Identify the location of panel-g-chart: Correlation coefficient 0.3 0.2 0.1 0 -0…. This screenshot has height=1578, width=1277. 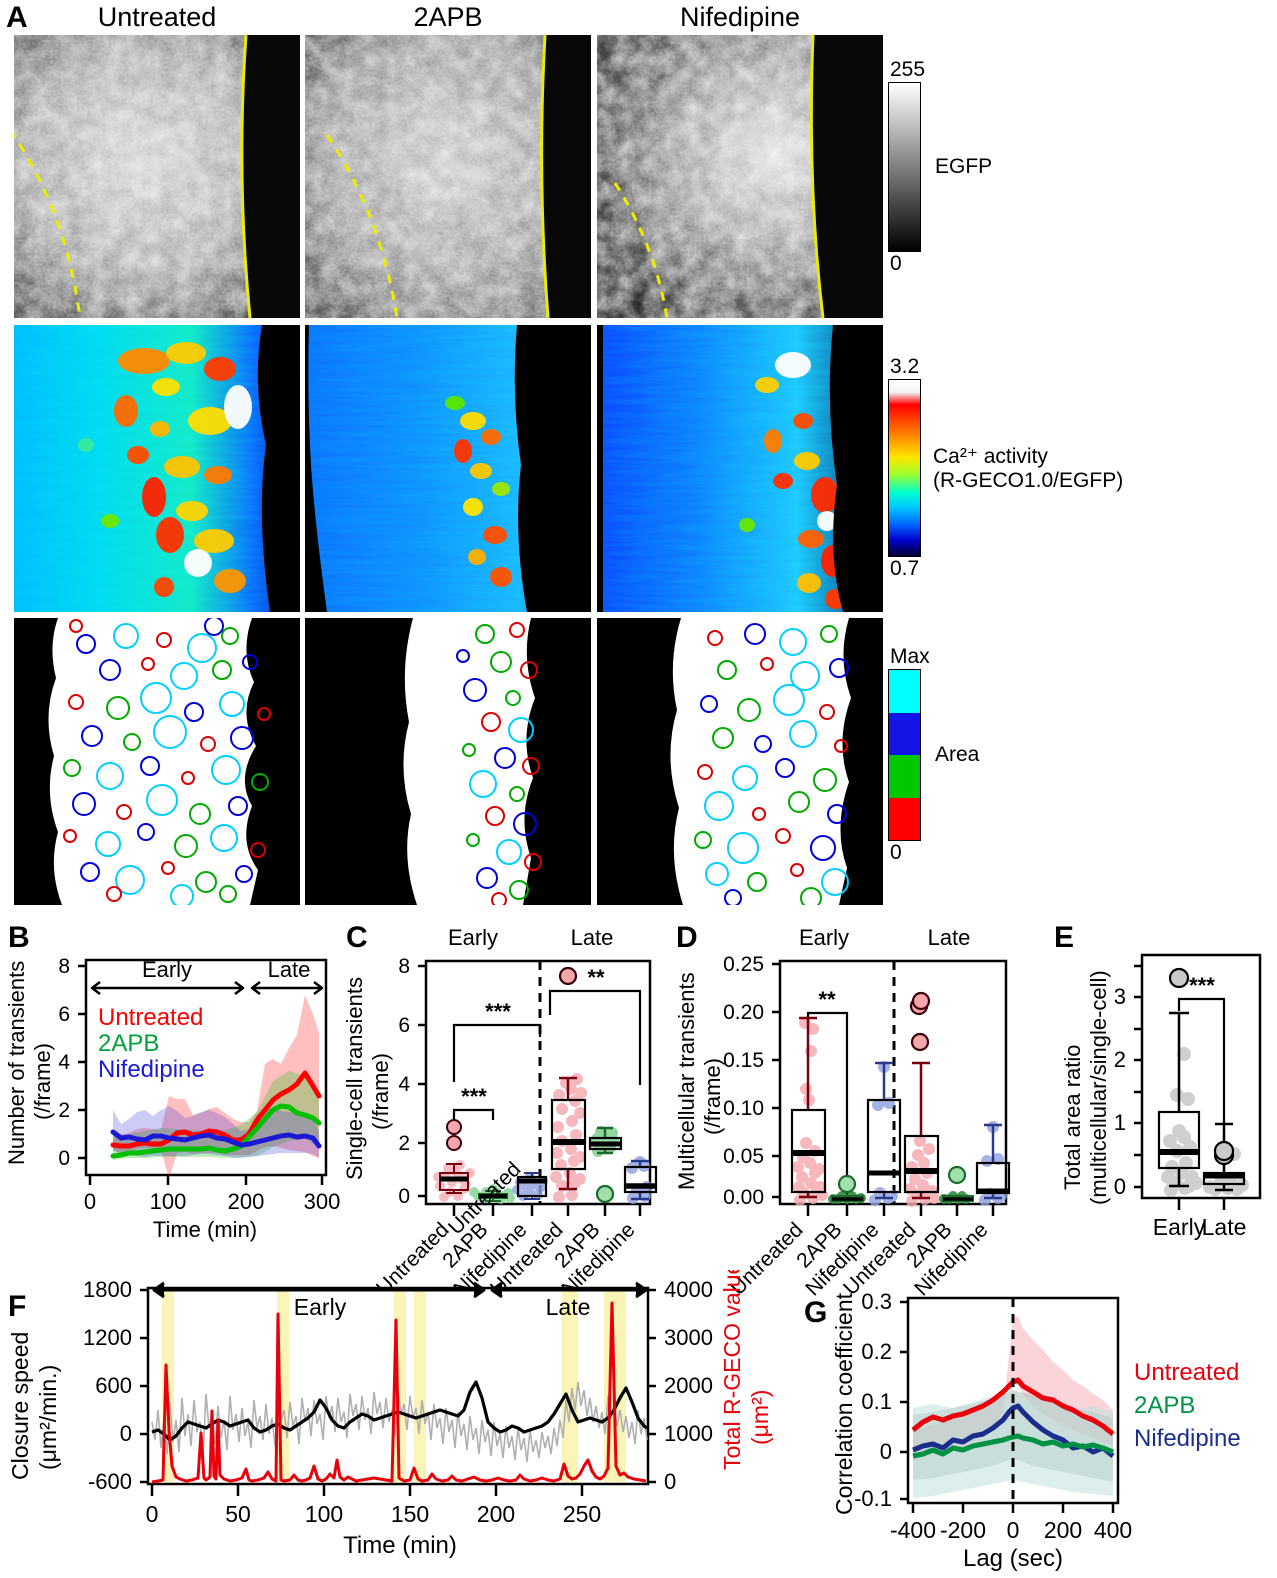
(1036, 1430).